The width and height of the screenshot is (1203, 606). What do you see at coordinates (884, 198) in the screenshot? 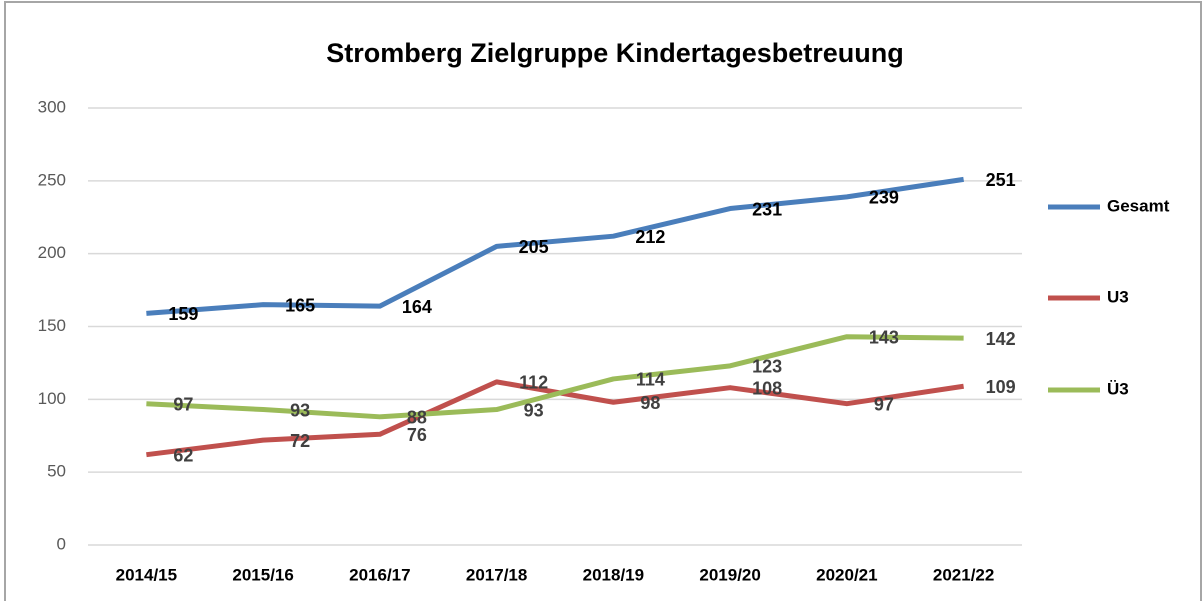
I see `data-label: 239` at bounding box center [884, 198].